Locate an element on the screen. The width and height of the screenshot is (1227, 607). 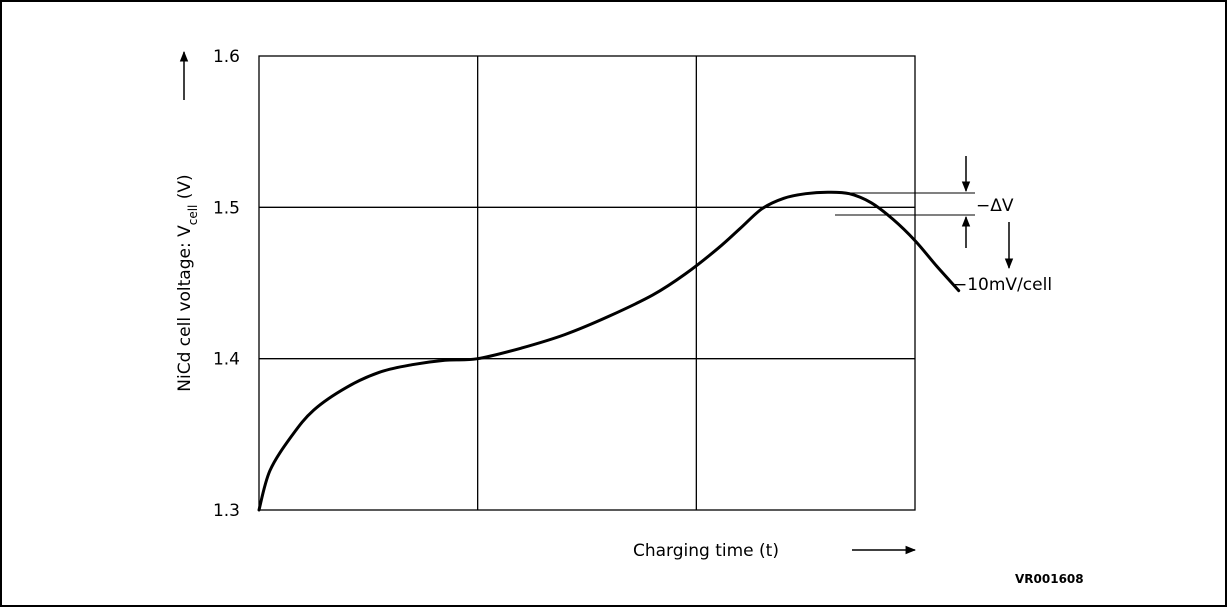
y-axis-label: NiCd cell voltage: Vcell (V) is located at coordinates (187, 282).